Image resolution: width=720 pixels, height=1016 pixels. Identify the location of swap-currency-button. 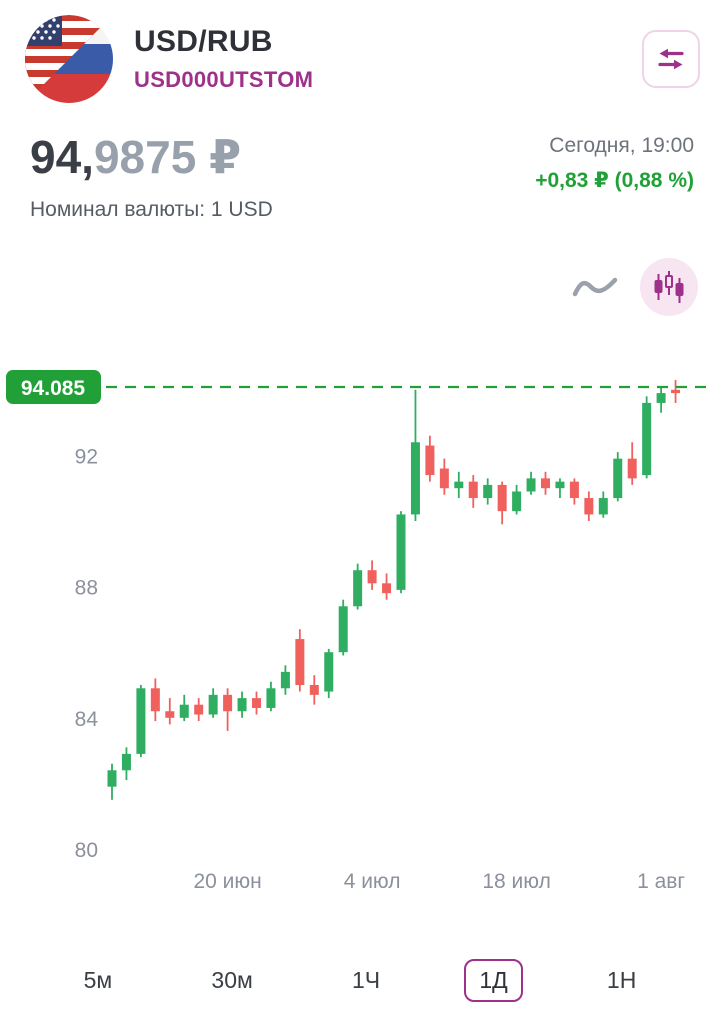
(671, 59).